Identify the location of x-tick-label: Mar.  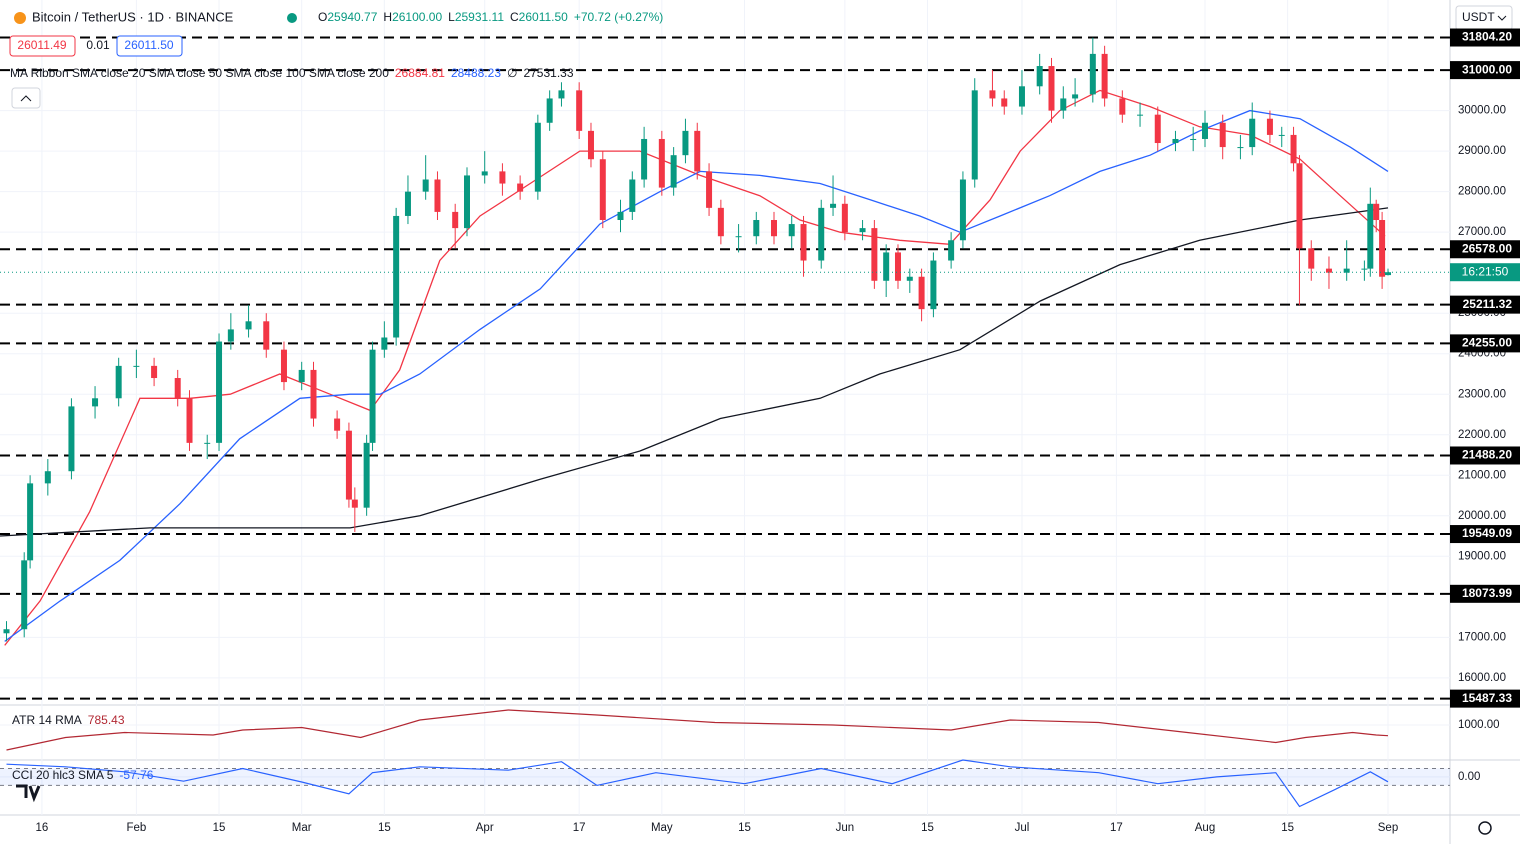
(302, 828).